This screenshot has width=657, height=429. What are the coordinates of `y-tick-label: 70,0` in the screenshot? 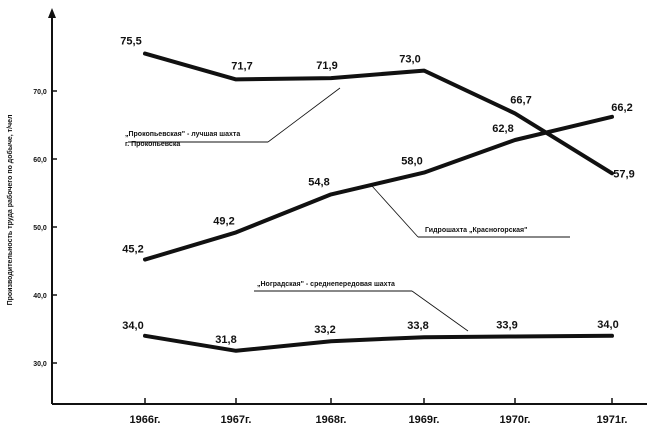 It's located at (40, 92).